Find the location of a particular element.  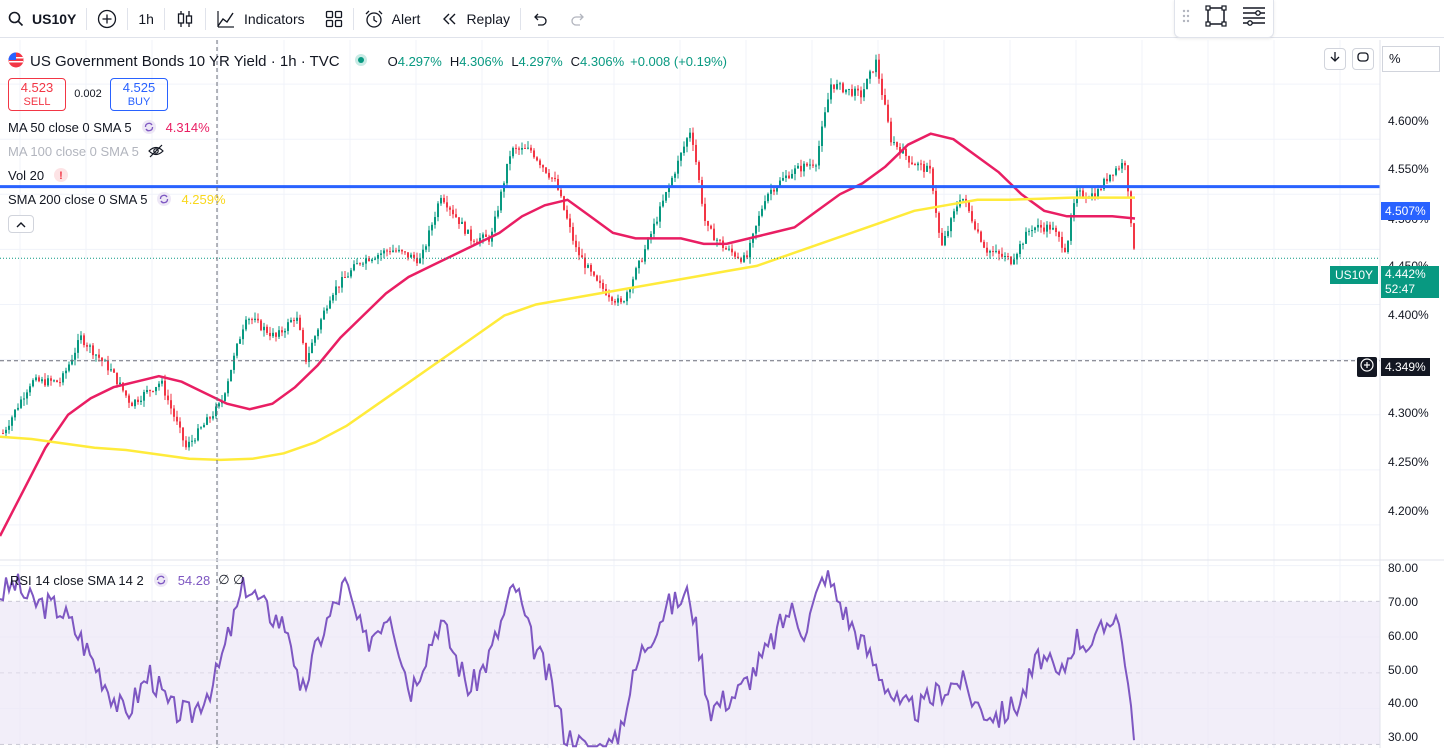

rsi-axis-label: 70.00 is located at coordinates (1403, 602).